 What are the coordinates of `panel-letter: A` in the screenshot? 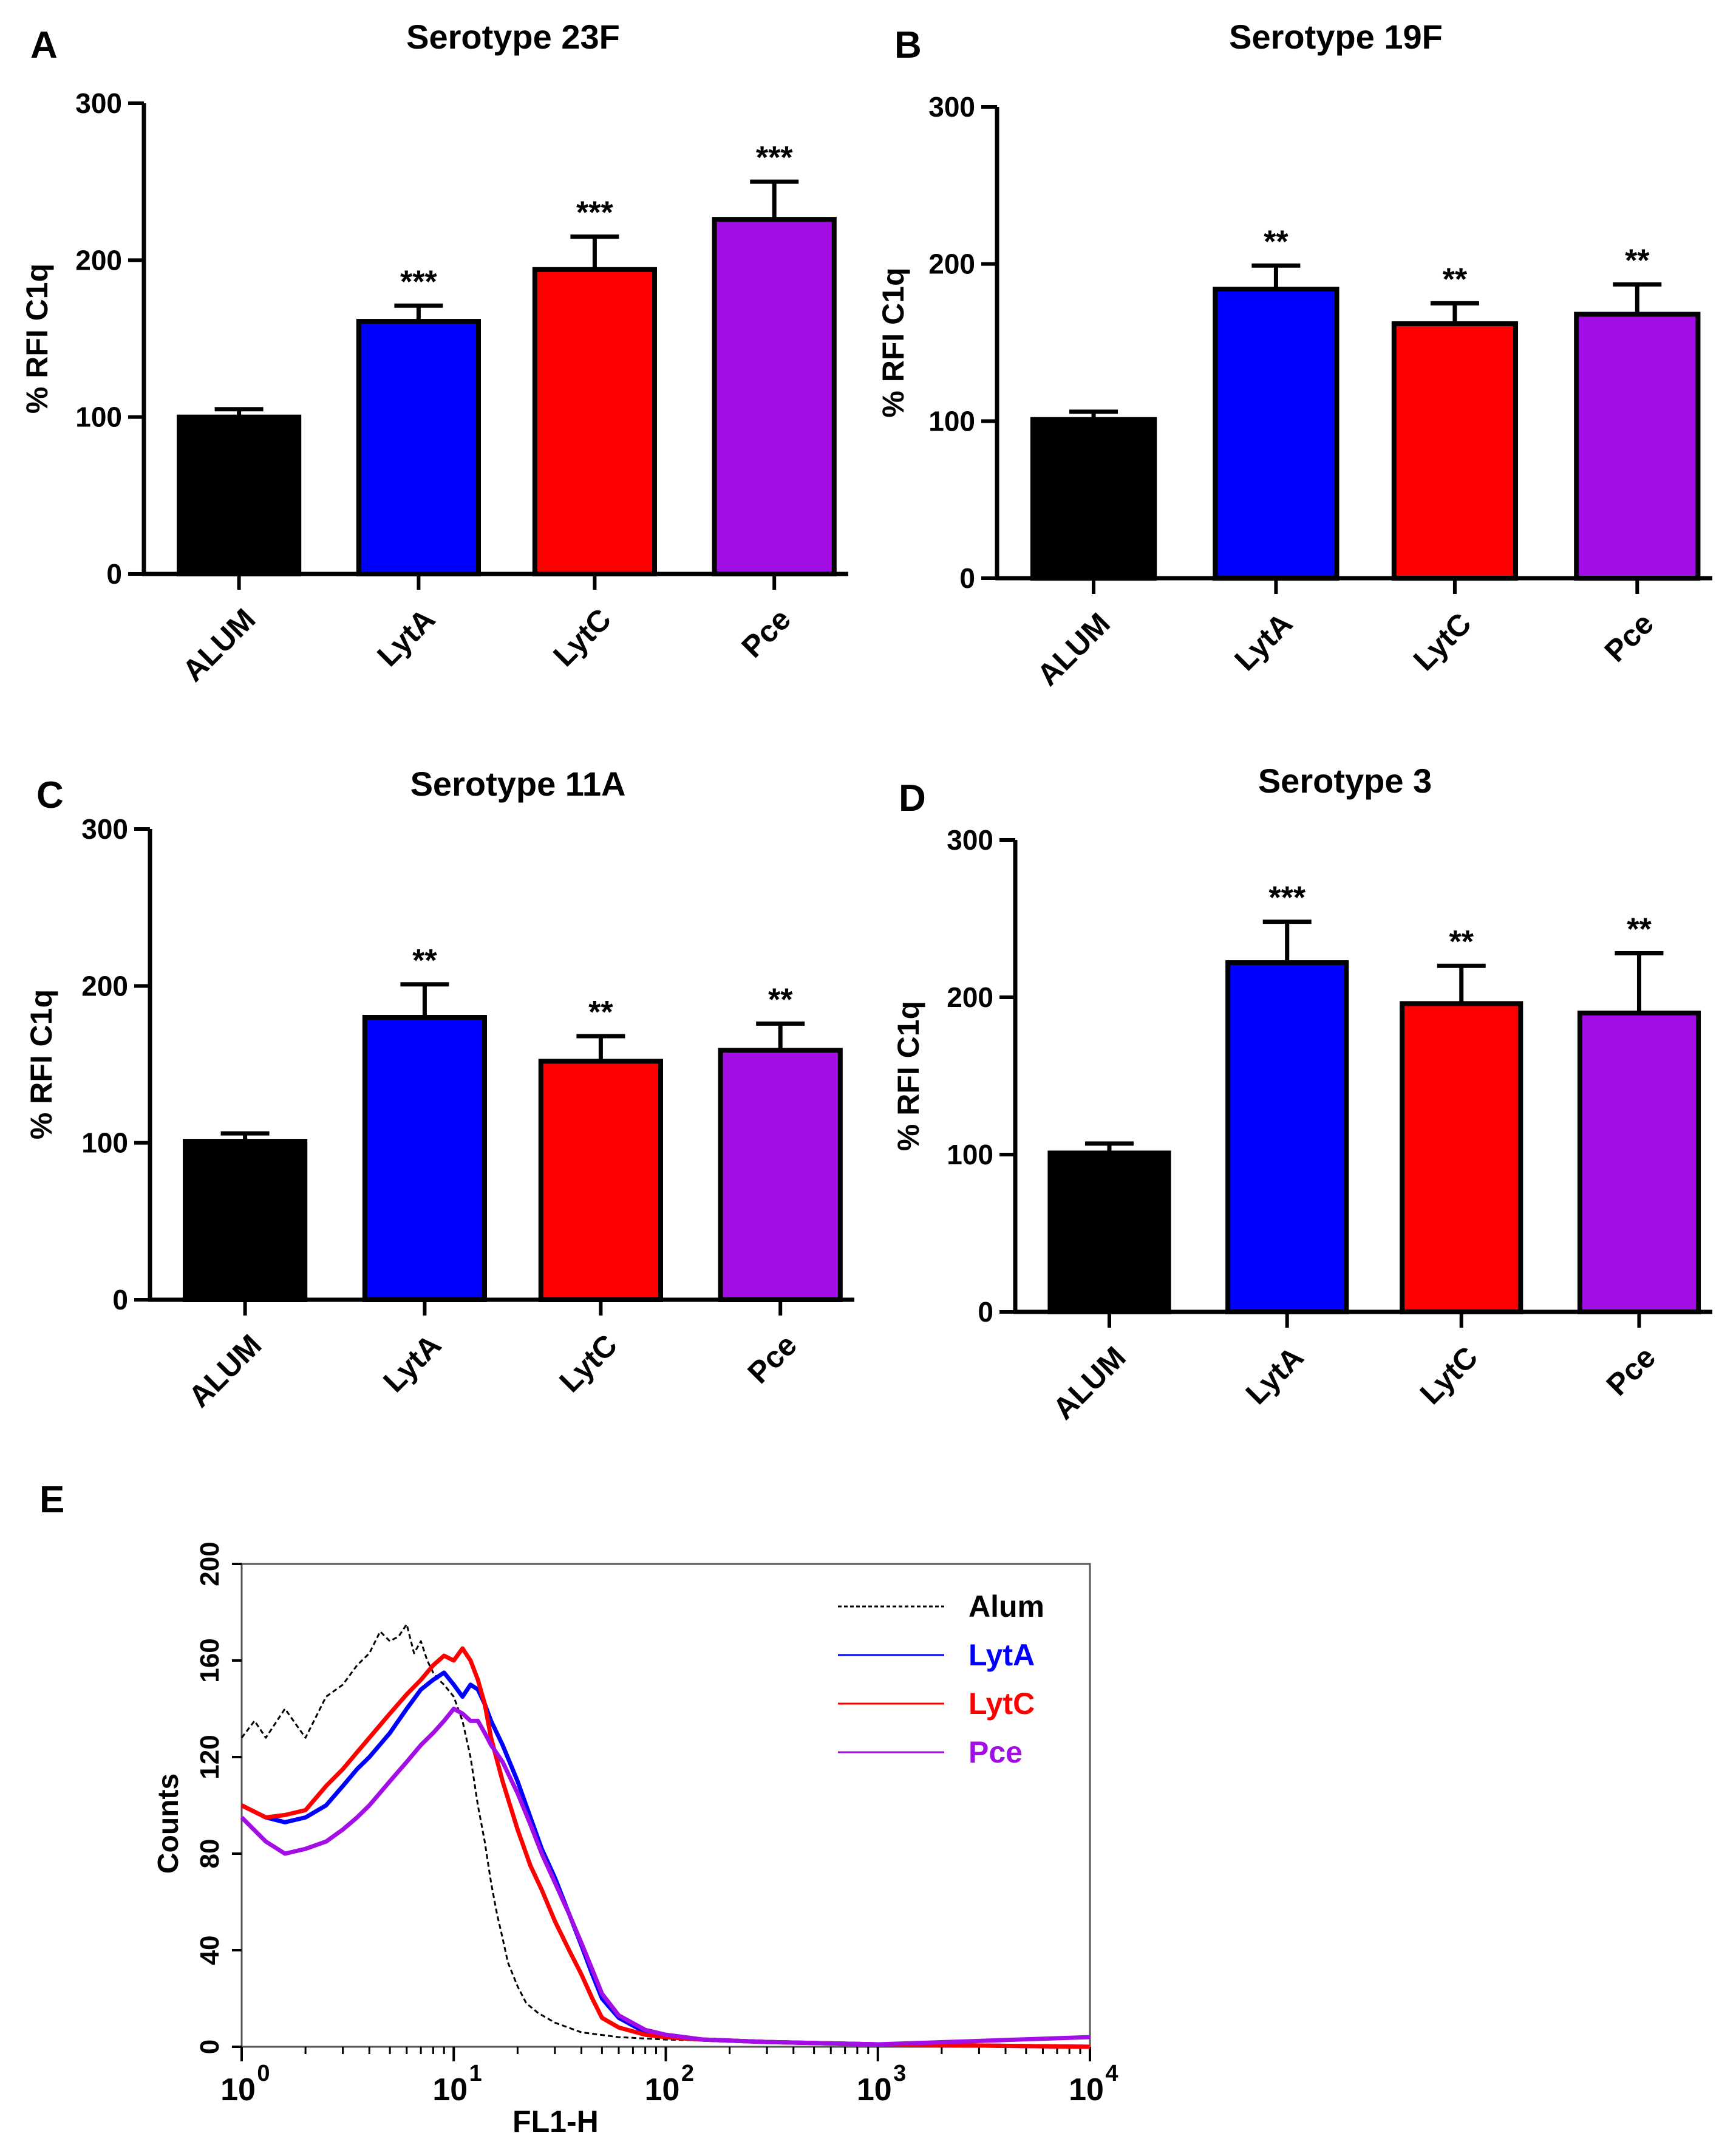 It's located at (44, 45).